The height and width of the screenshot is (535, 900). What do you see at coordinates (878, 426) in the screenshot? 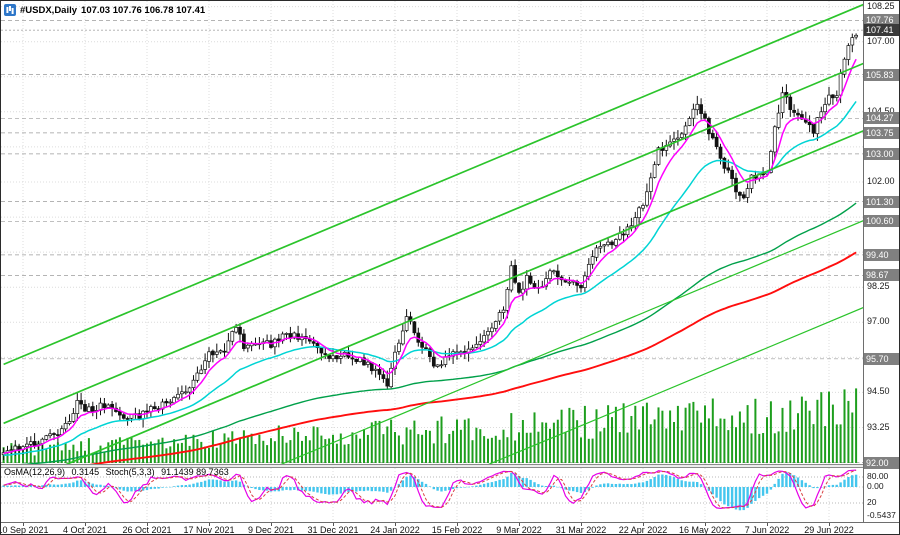
I see `price-axis-label: 93.25` at bounding box center [878, 426].